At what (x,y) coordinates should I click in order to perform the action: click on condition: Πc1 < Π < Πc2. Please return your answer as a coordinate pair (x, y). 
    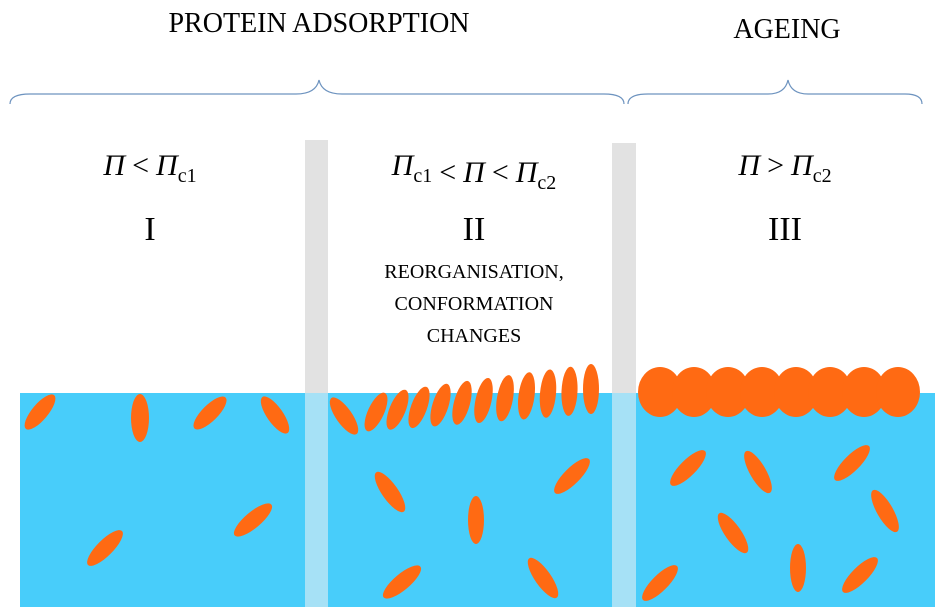
    Looking at the image, I should click on (474, 171).